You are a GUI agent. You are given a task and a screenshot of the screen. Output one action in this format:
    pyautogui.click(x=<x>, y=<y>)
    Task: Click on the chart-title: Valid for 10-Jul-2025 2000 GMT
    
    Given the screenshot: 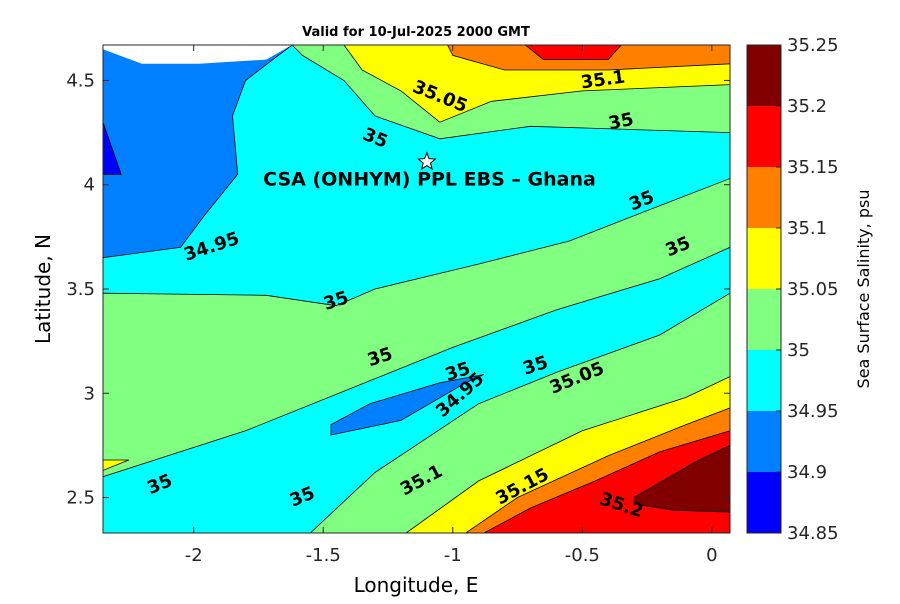 What is the action you would take?
    pyautogui.click(x=416, y=32)
    